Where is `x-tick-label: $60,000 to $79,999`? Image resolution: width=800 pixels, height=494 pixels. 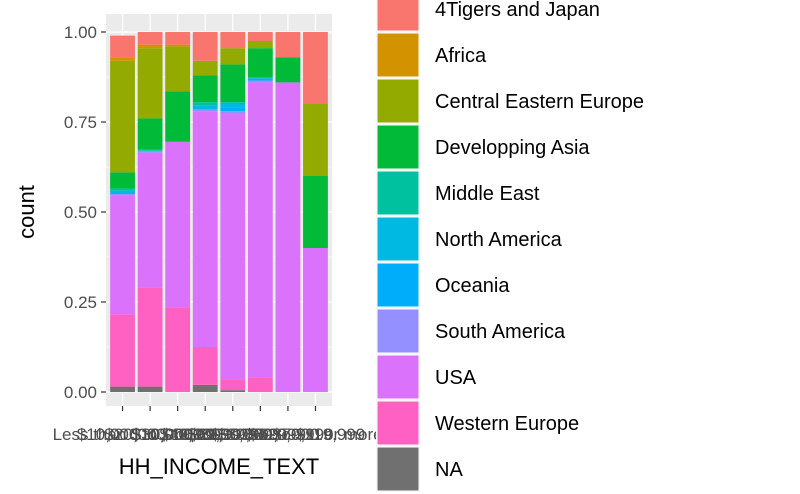 x-tick-label: $60,000 to $79,999 is located at coordinates (260, 434).